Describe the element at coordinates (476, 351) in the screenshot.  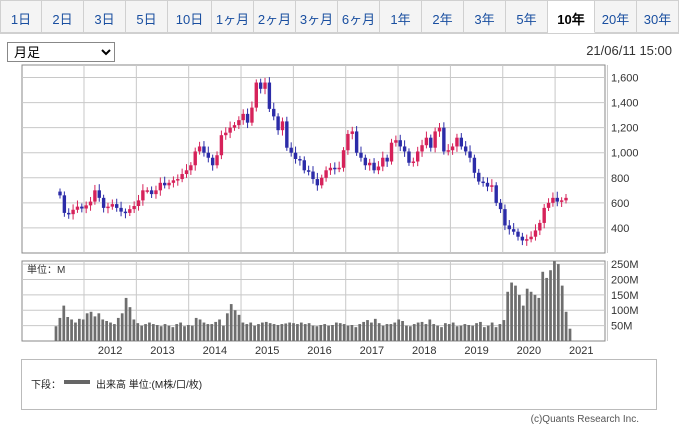
I see `x-tick-label: 2019` at that location.